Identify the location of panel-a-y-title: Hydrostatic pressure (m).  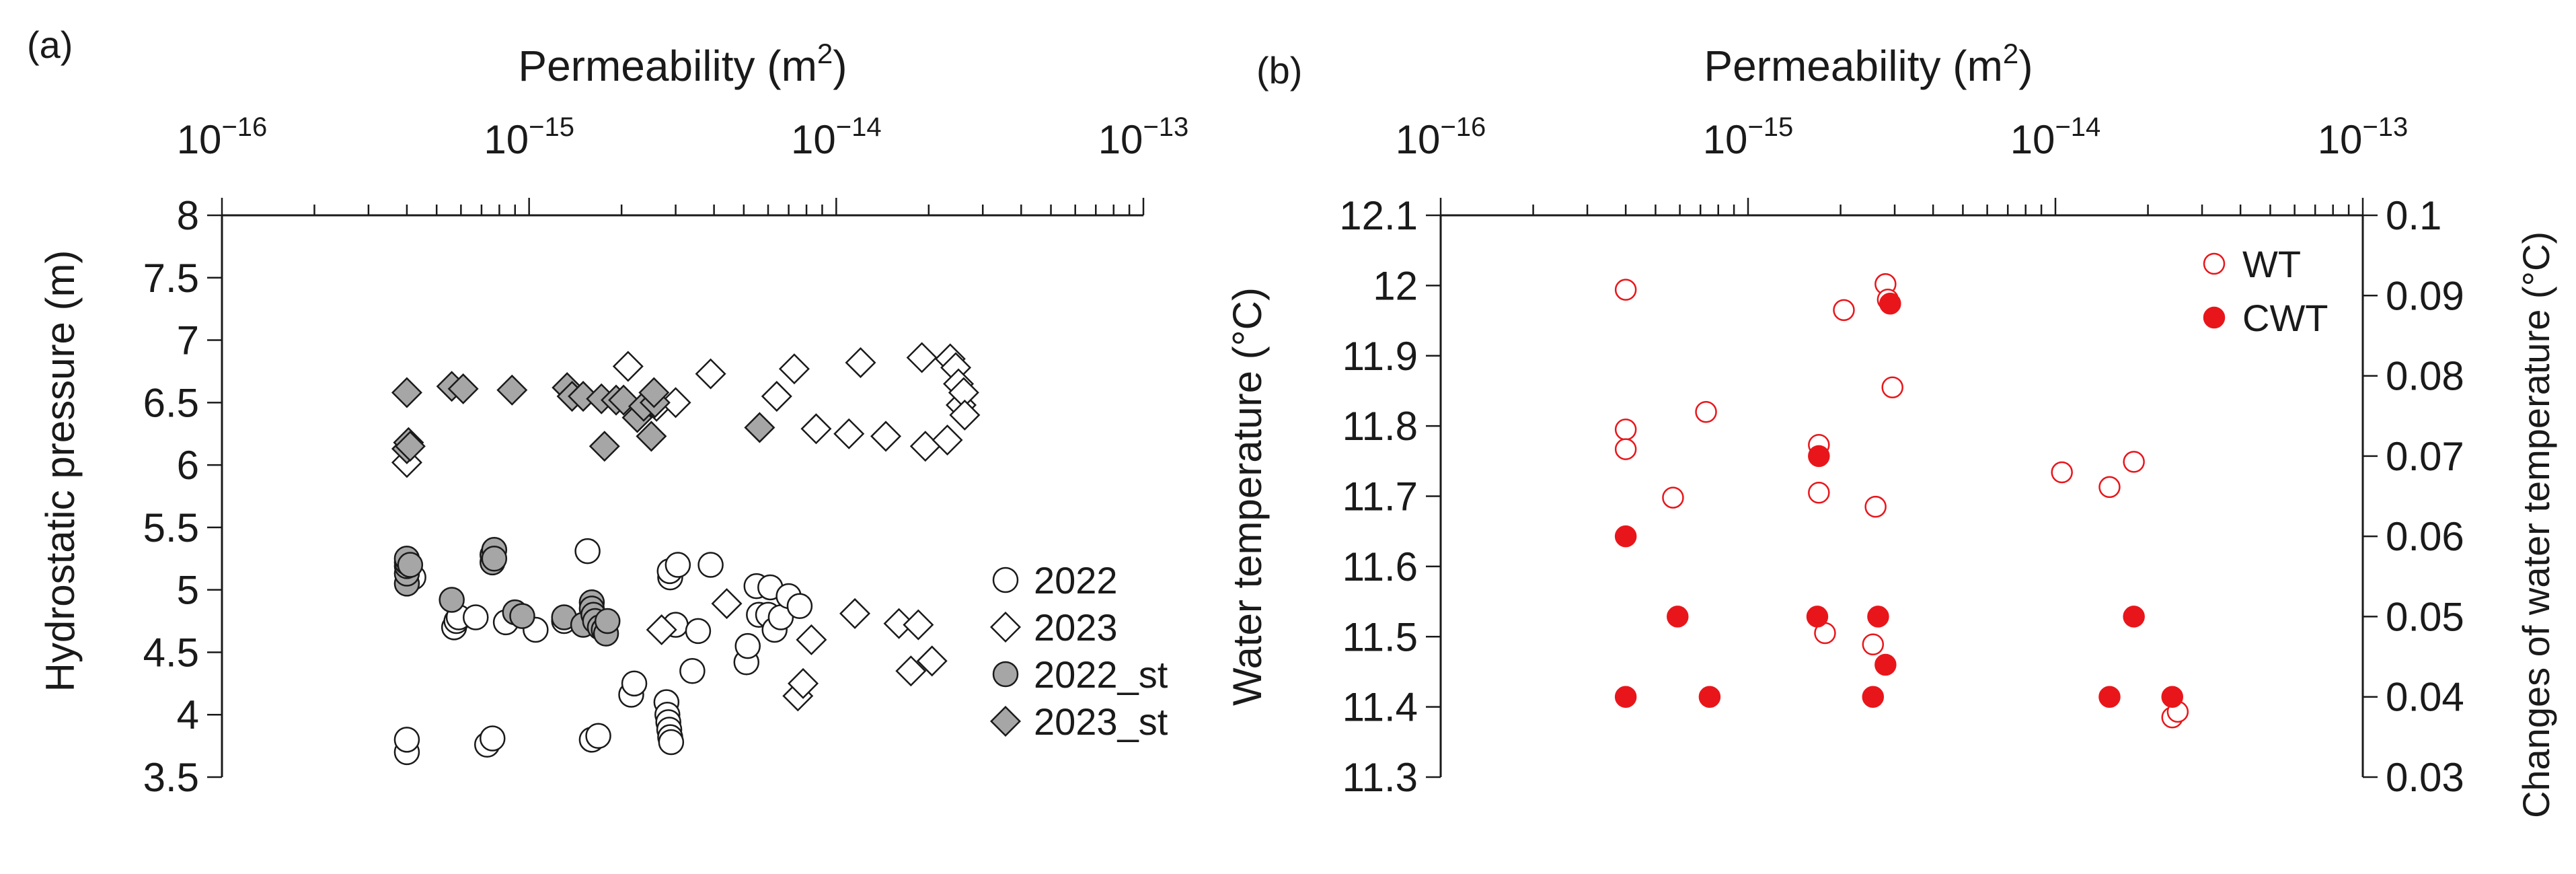
(60, 471).